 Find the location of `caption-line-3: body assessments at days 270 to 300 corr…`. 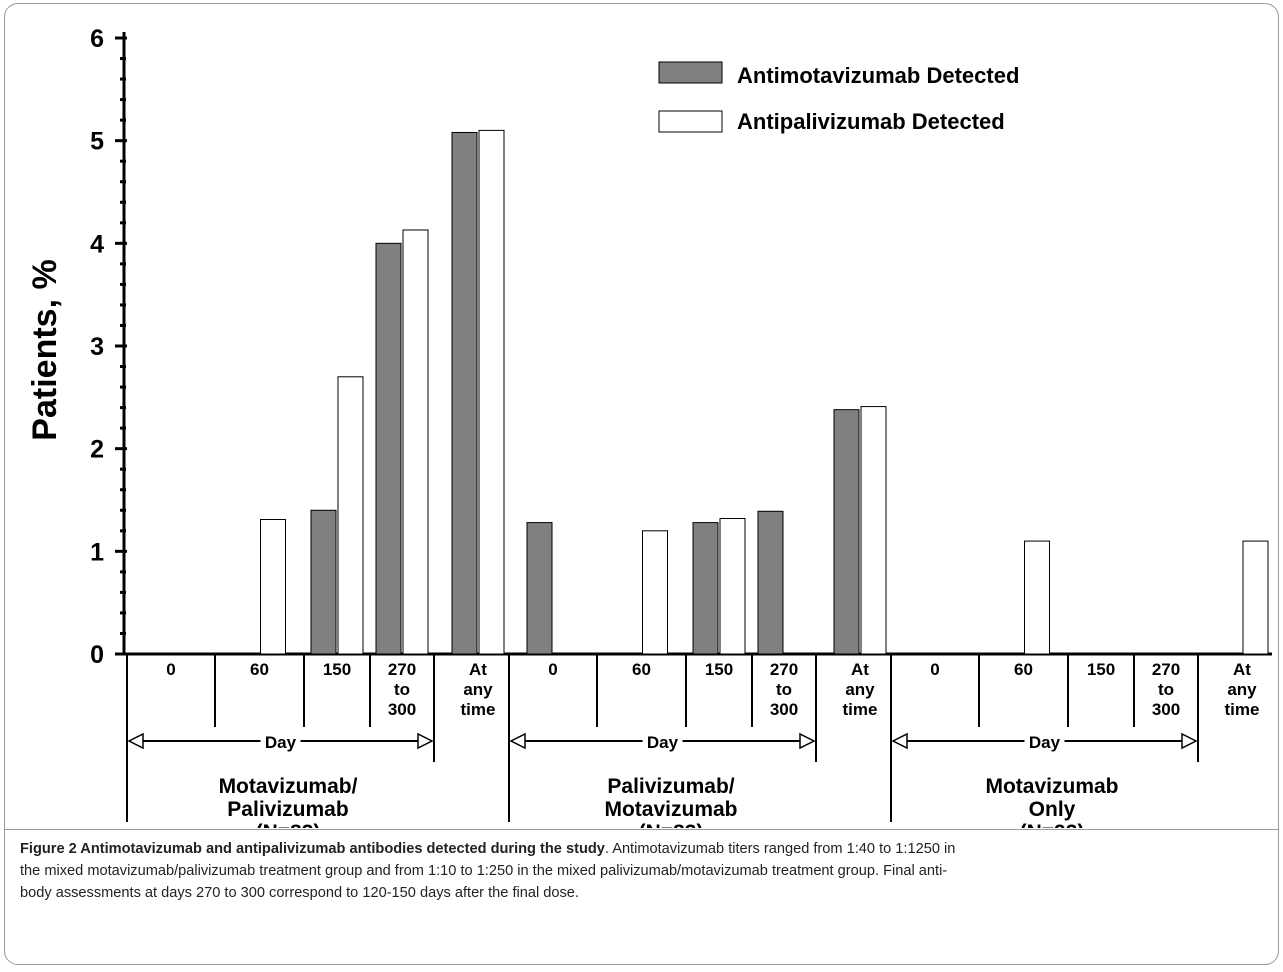

caption-line-3: body assessments at days 270 to 300 corr… is located at coordinates (299, 893).